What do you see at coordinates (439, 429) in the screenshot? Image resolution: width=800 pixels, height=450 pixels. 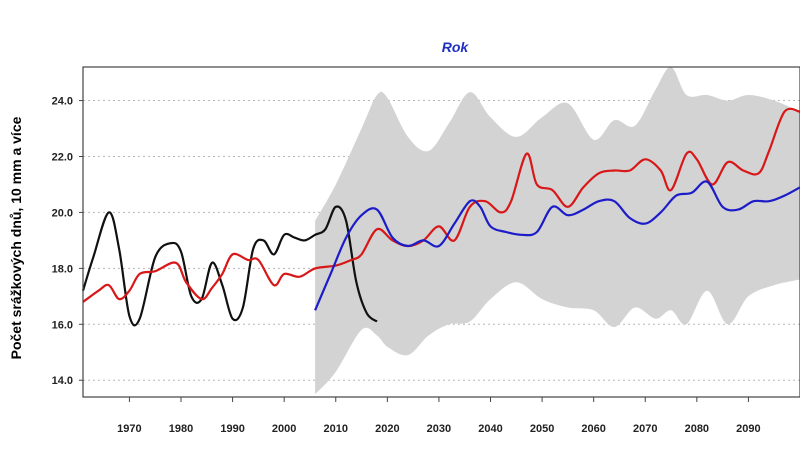 I see `x-tick-label: 2030` at bounding box center [439, 429].